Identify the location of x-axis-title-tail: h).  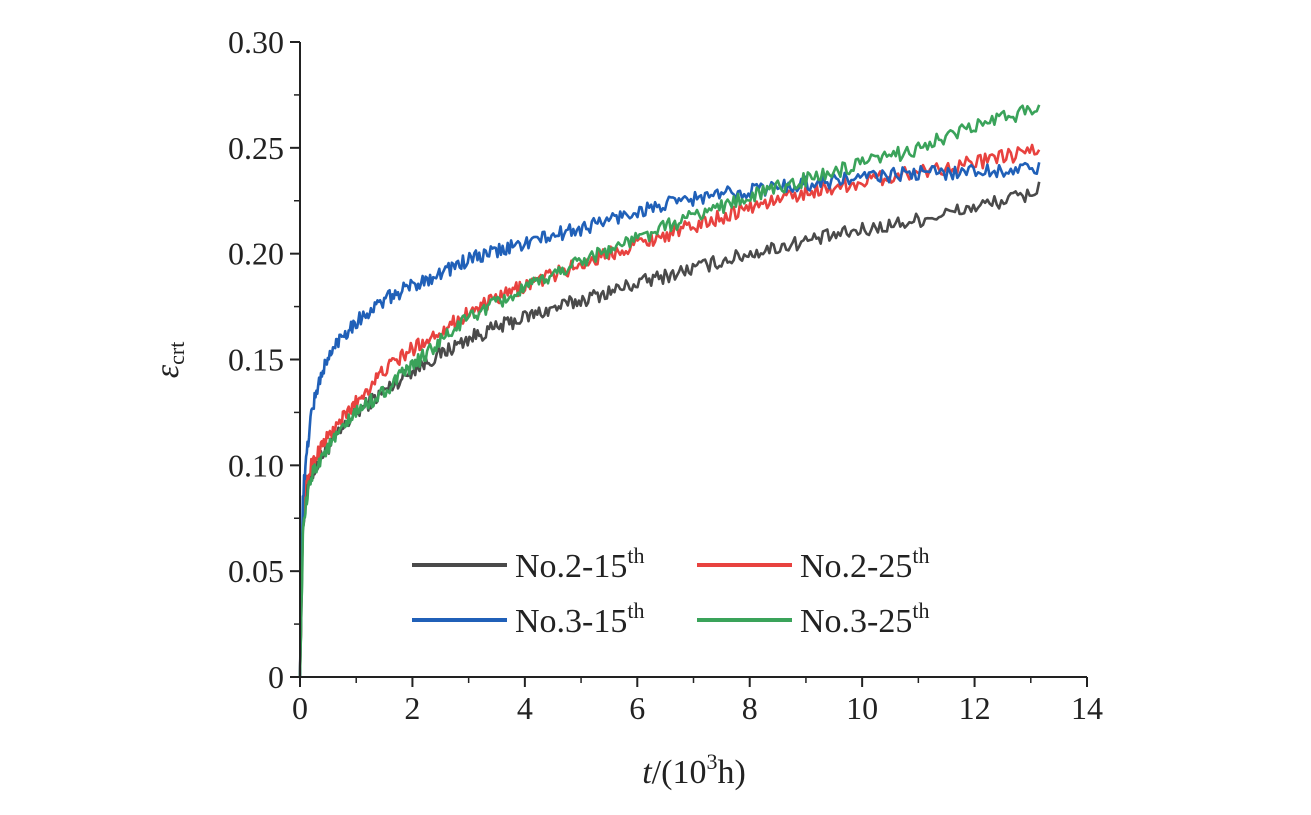
(731, 772).